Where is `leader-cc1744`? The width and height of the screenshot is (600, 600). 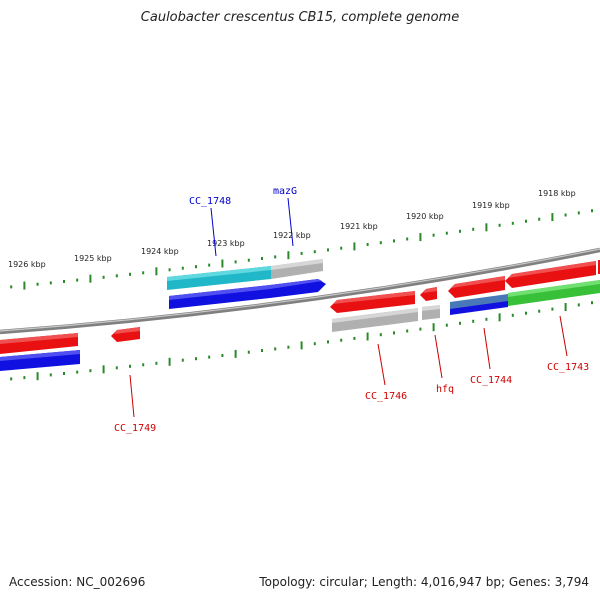 leader-cc1744 is located at coordinates (487, 348).